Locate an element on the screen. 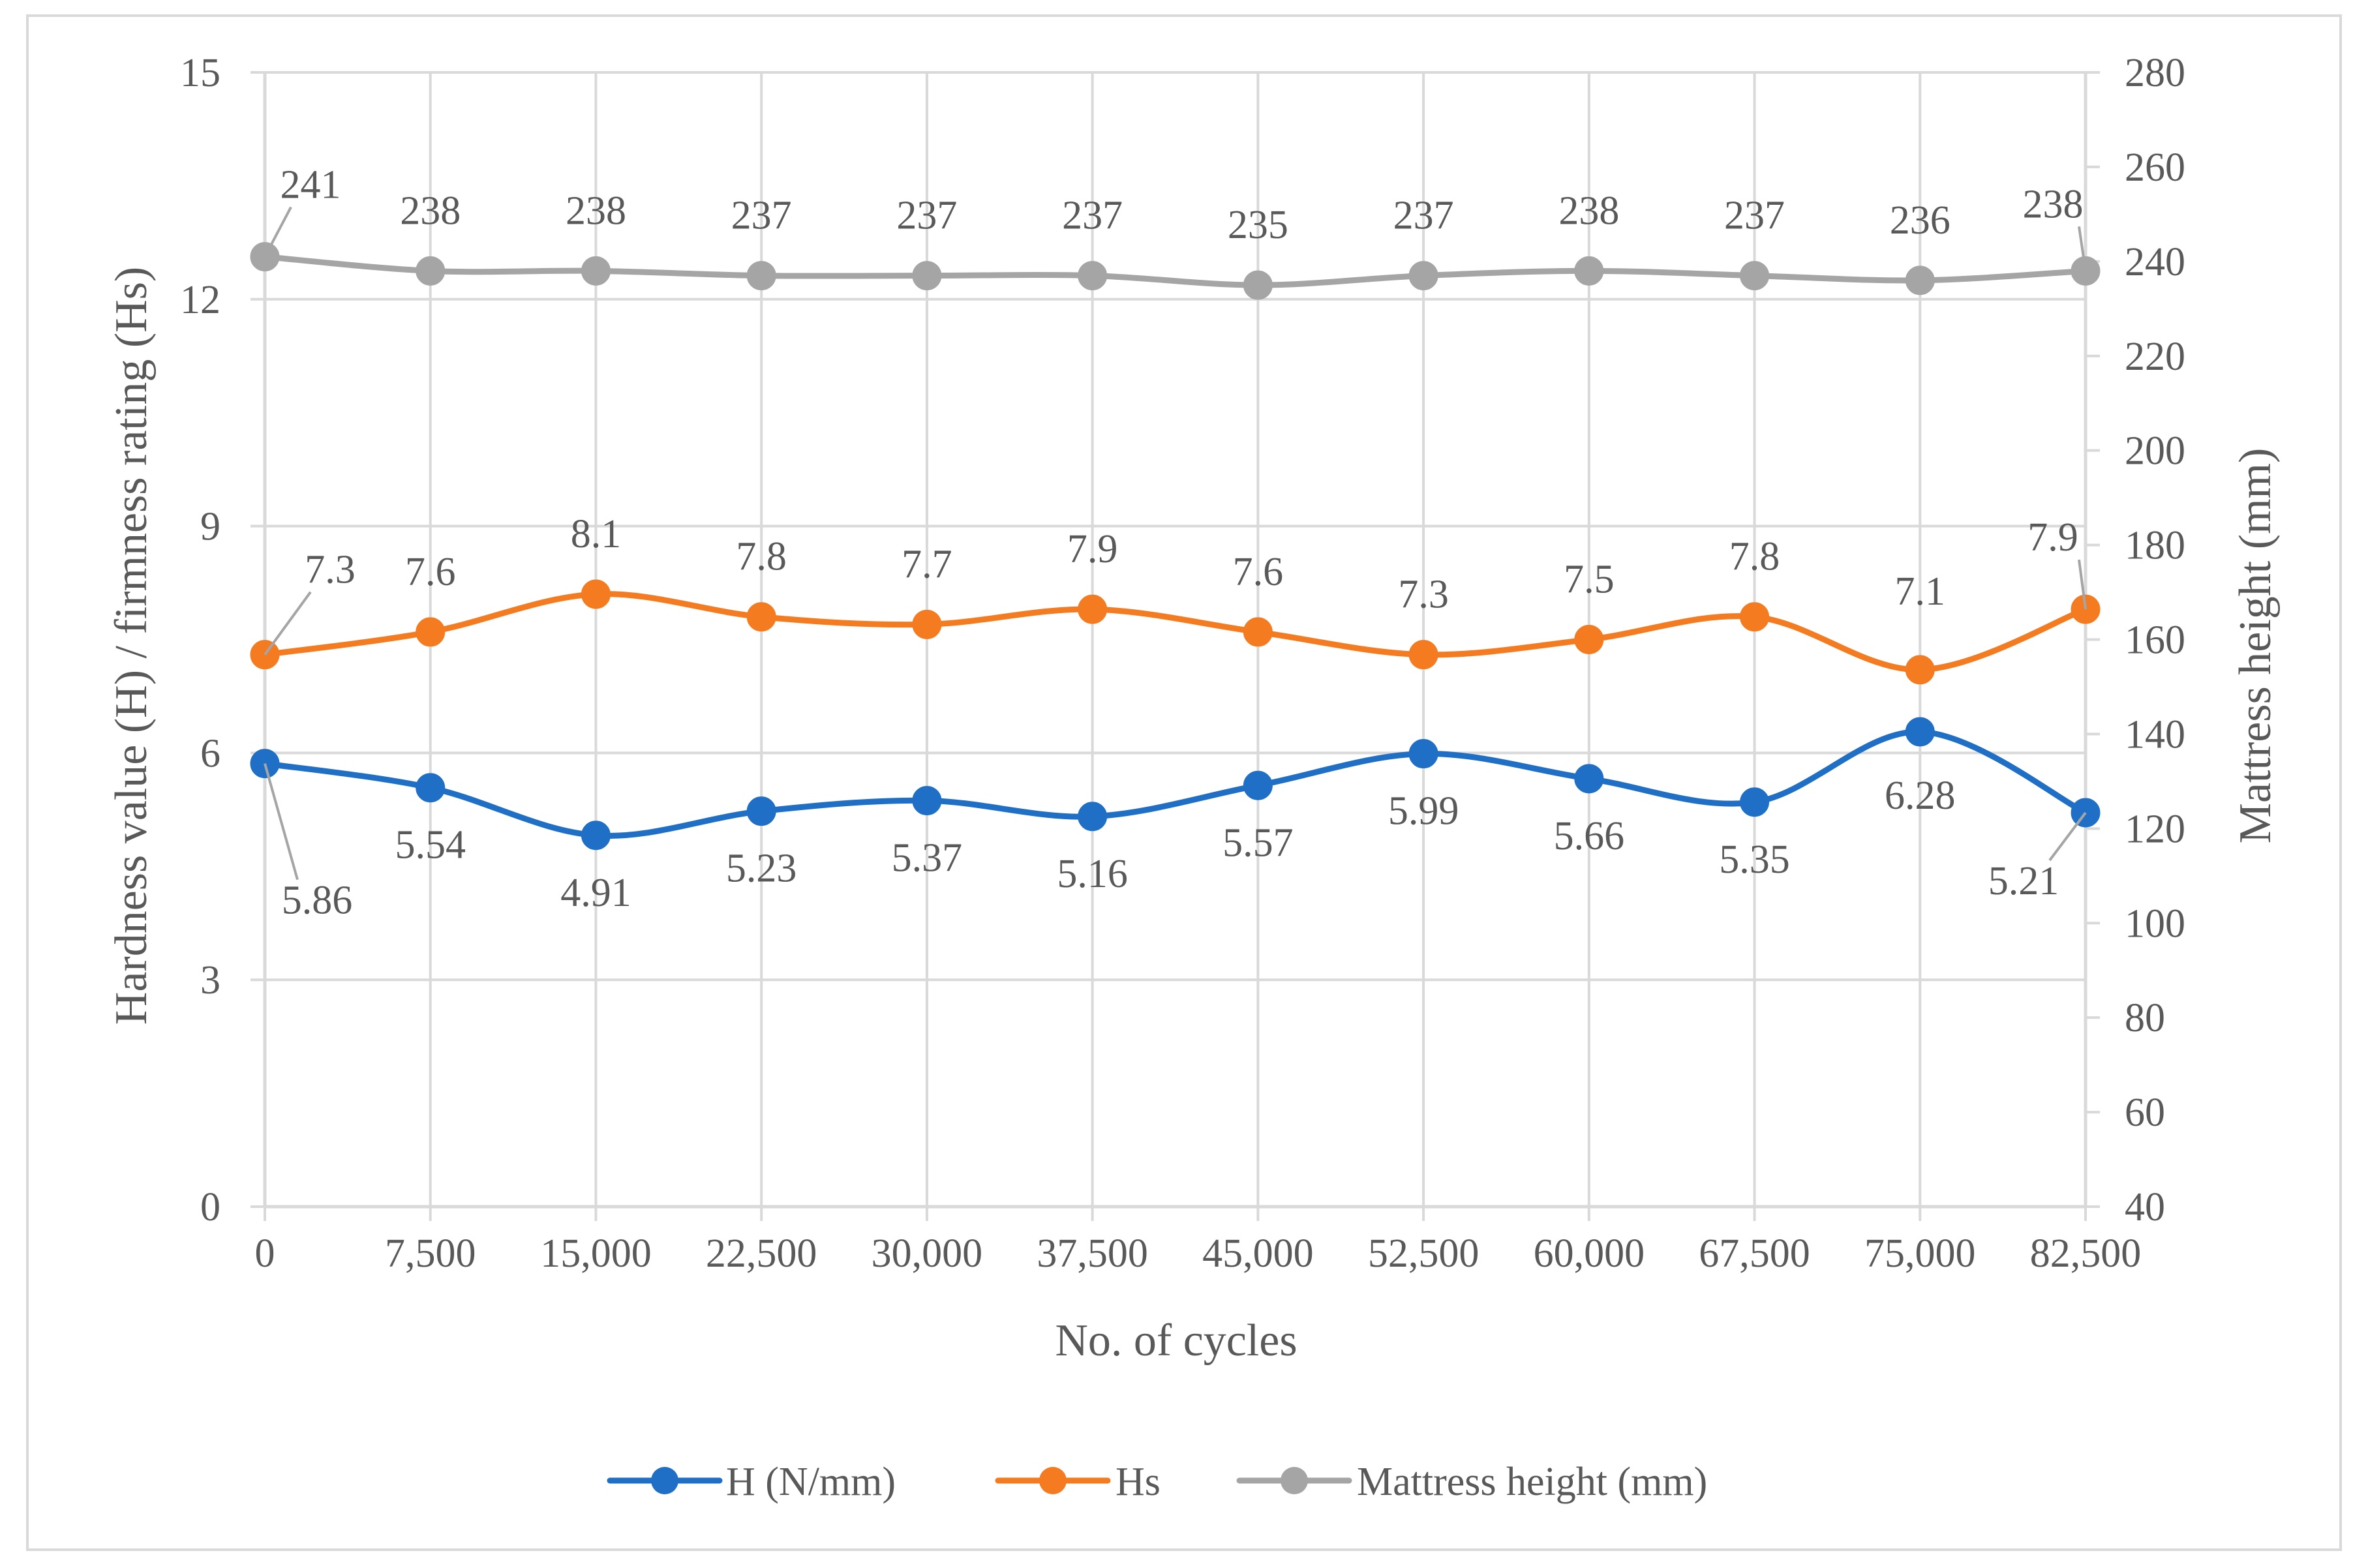 The width and height of the screenshot is (2368, 1568). y-right-tick-label: 220 is located at coordinates (2155, 357).